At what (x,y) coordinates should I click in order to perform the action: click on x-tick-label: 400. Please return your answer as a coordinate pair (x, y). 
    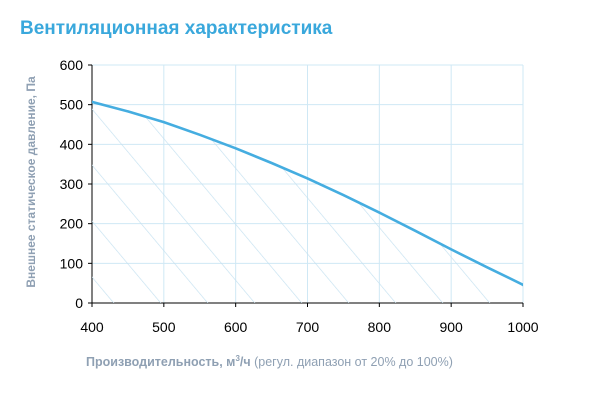
    Looking at the image, I should click on (92, 327).